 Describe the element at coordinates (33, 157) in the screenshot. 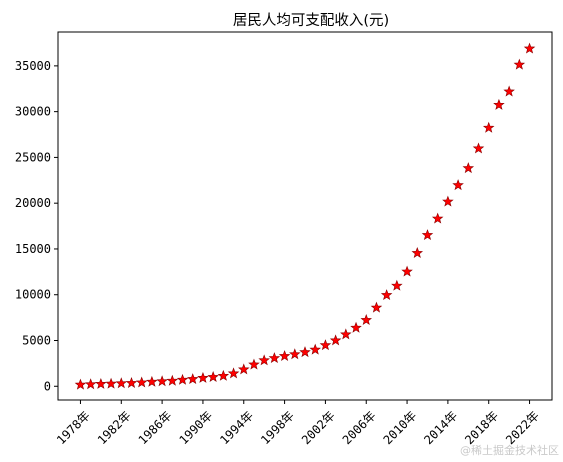

I see `y-tick-label: 25000` at that location.